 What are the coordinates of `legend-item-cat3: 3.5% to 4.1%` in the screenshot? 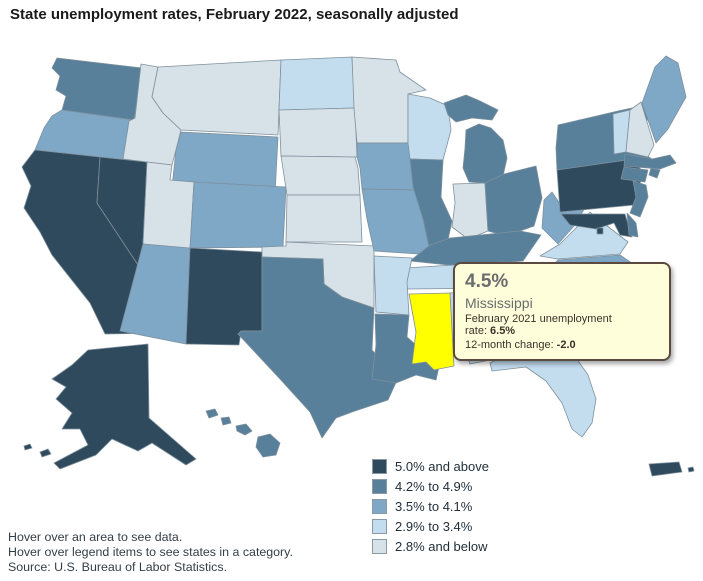 It's located at (430, 506).